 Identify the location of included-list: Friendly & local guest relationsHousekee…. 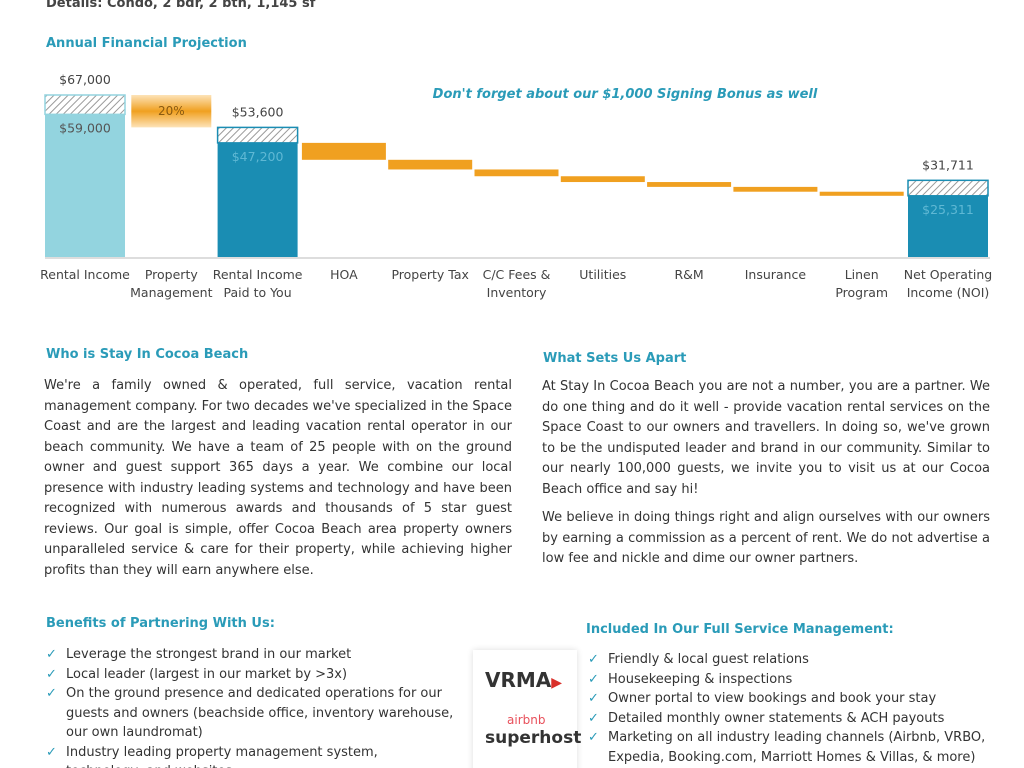
(791, 708).